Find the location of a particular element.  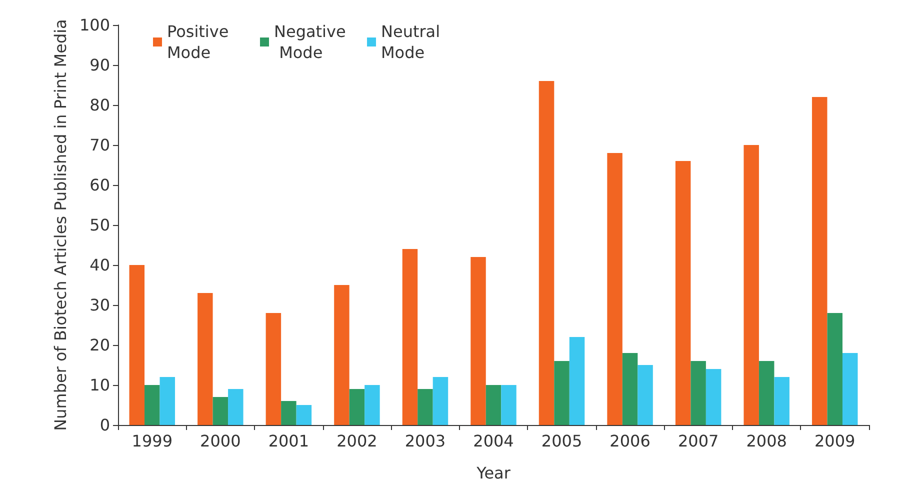

x-tick-label: 2001 is located at coordinates (289, 441).